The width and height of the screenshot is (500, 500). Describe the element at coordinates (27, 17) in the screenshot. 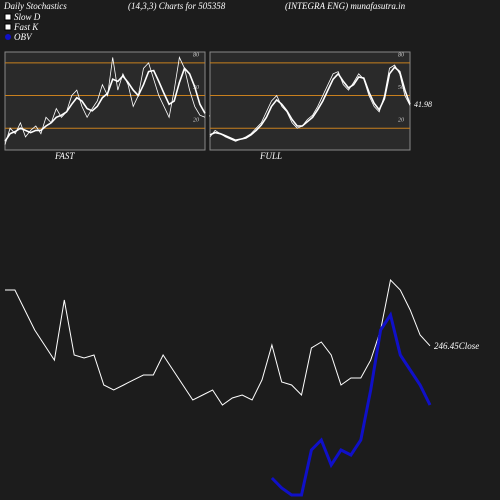

I see `legend-label: Slow D` at that location.